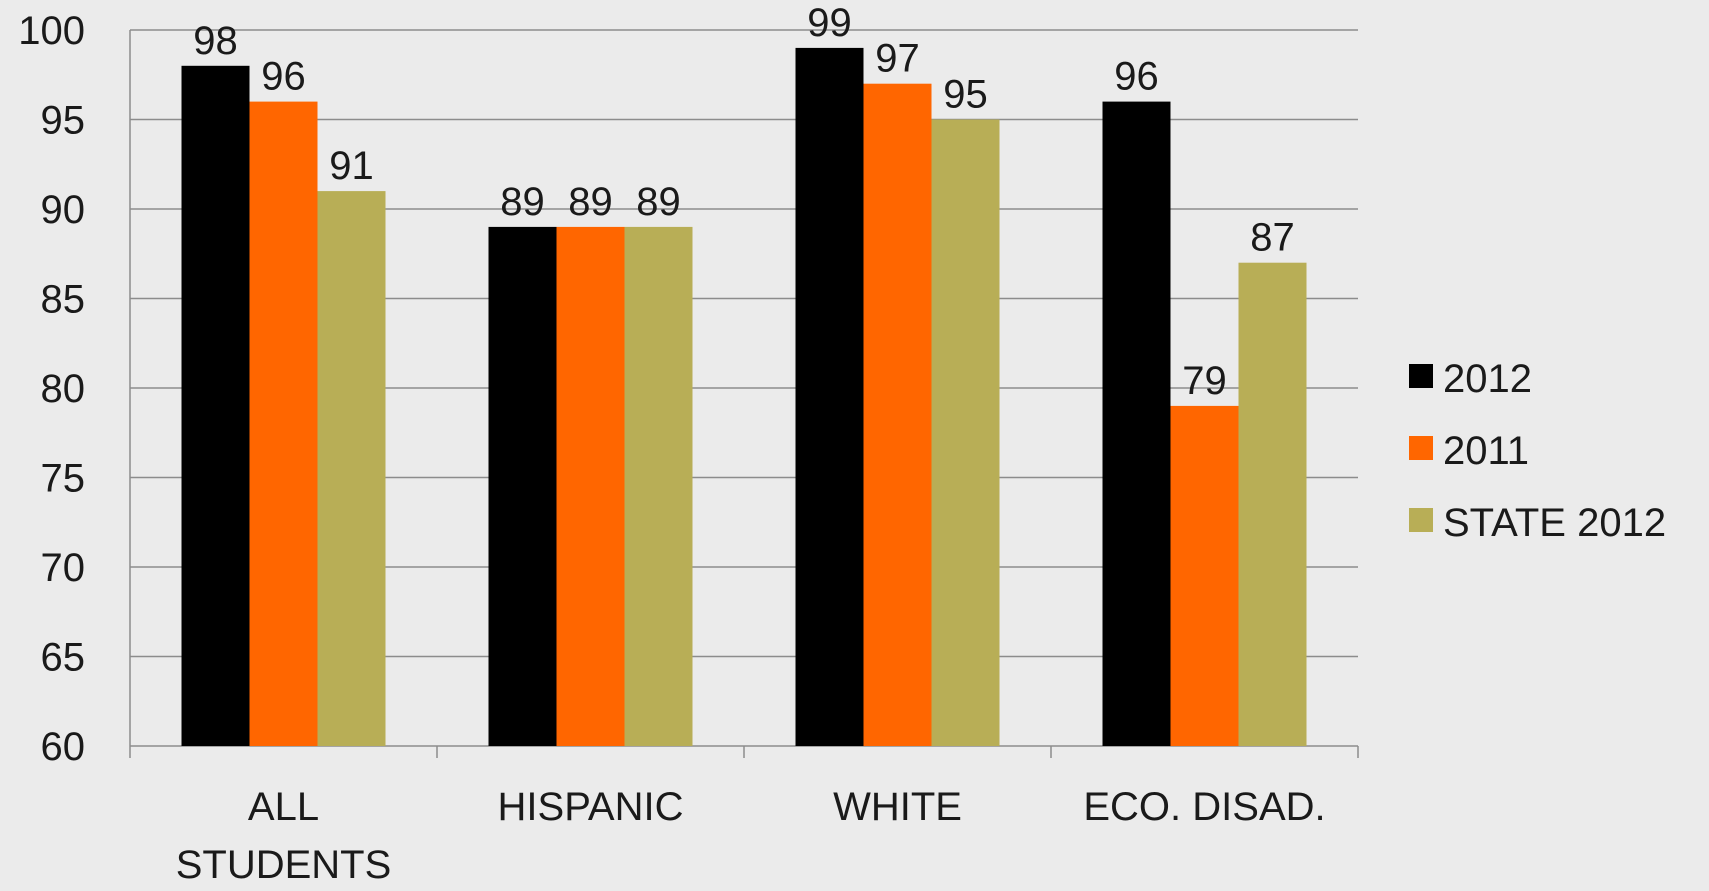 This screenshot has width=1709, height=891. I want to click on y-tick-label: 85, so click(63, 300).